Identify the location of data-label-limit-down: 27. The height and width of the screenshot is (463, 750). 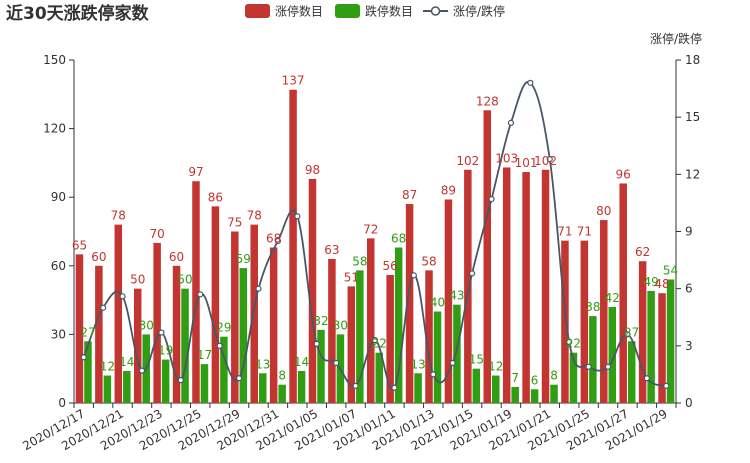
(631, 332).